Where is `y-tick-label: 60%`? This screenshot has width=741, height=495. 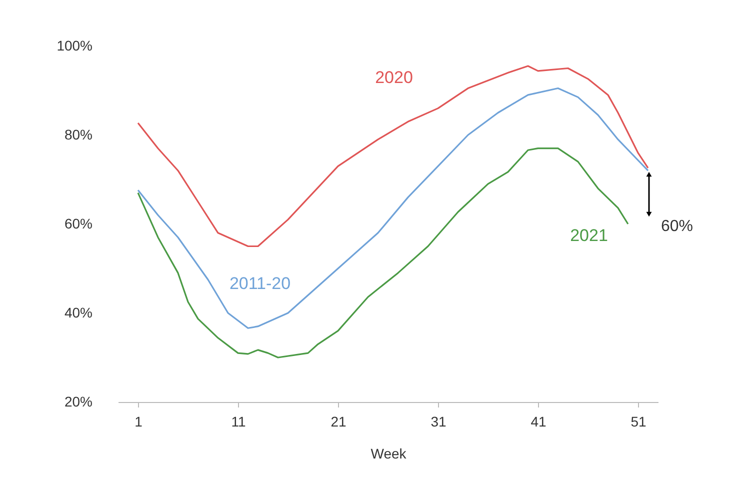 y-tick-label: 60% is located at coordinates (78, 224).